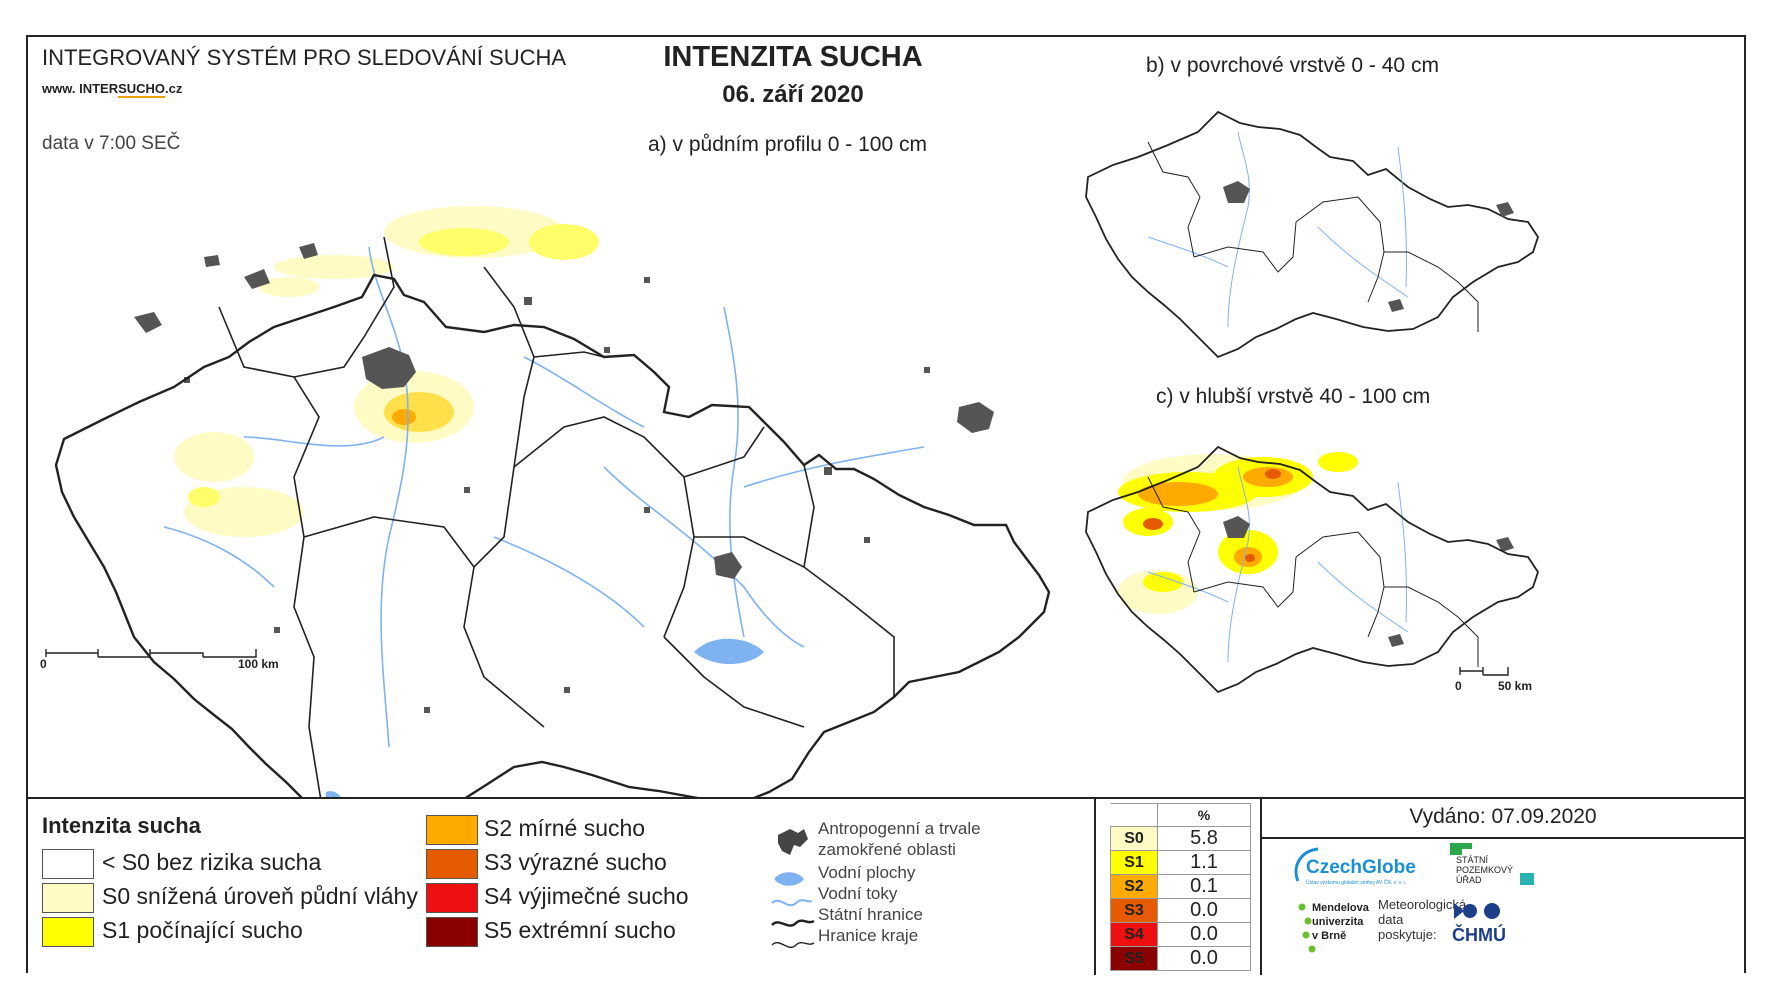 The image size is (1772, 1003). I want to click on legend-label-s4: S4 výjimečné sucho, so click(586, 896).